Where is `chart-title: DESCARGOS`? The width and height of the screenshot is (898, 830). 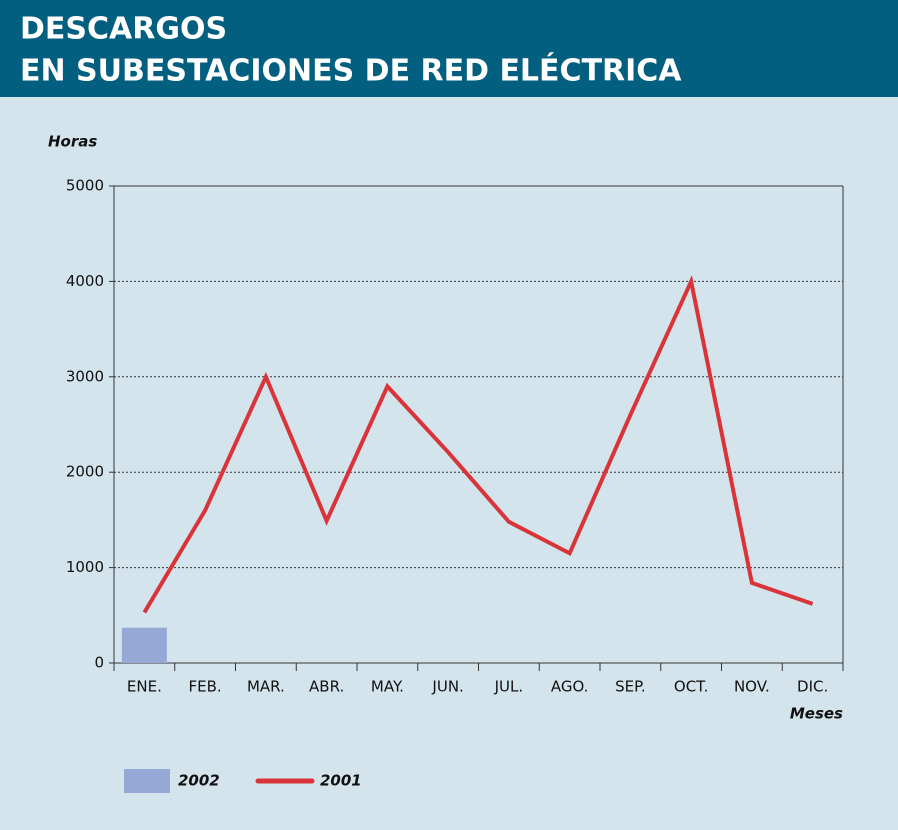
chart-title: DESCARGOS is located at coordinates (123, 29).